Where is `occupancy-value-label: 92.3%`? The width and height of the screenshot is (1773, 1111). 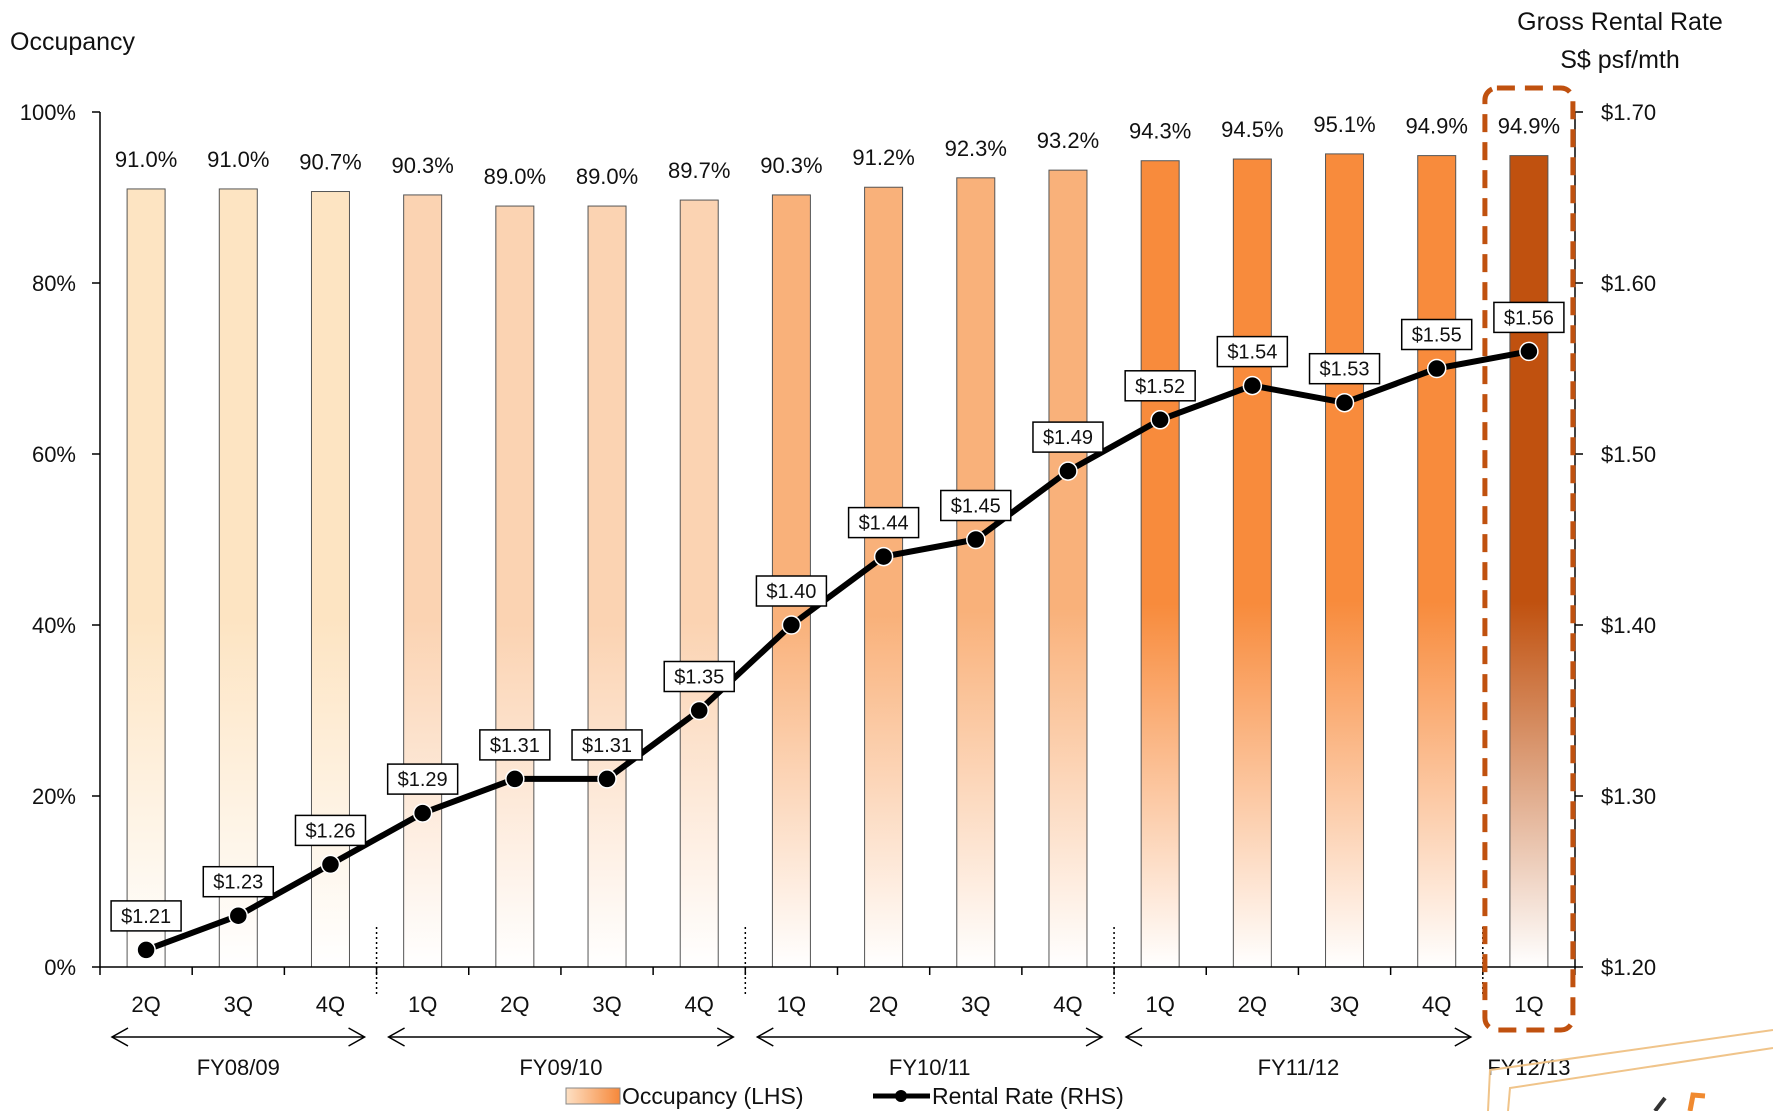 occupancy-value-label: 92.3% is located at coordinates (976, 148).